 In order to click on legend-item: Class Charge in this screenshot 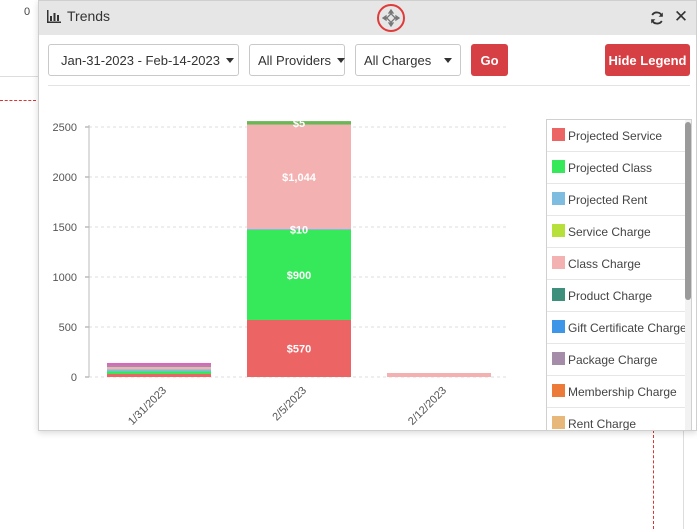, I will do `click(617, 264)`.